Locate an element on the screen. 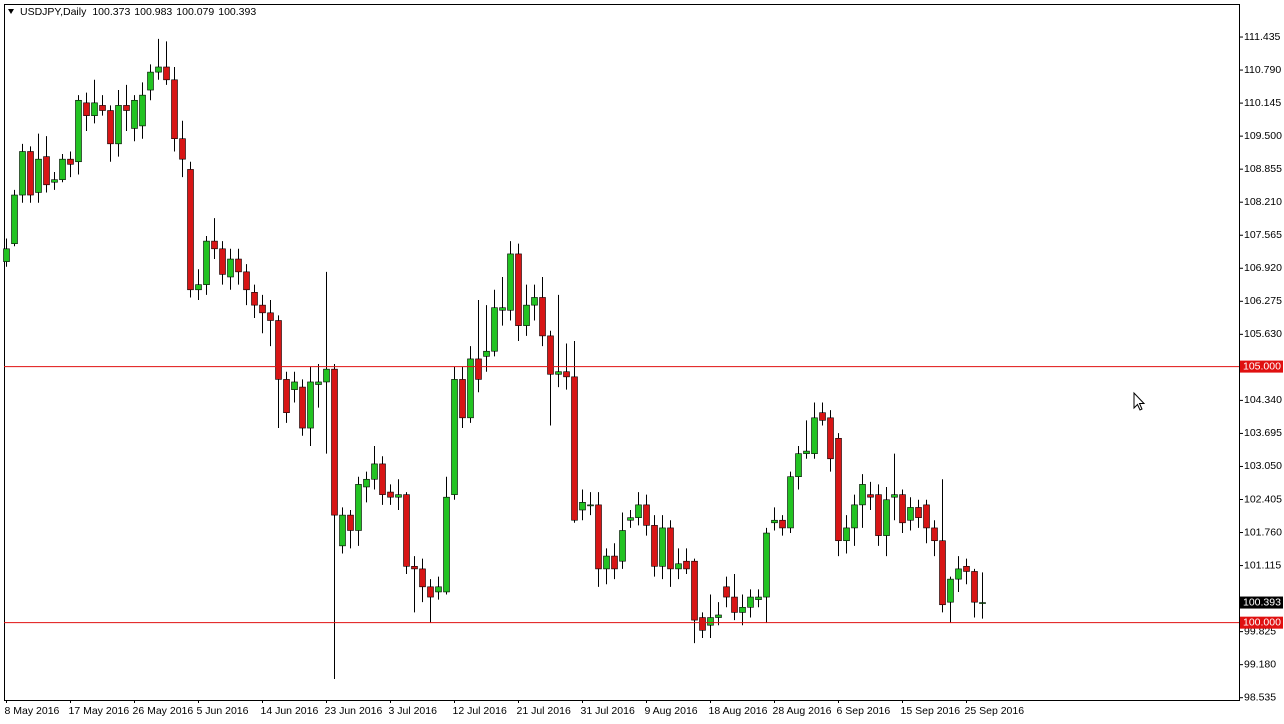  y-tick-label: 108.855 is located at coordinates (1263, 169).